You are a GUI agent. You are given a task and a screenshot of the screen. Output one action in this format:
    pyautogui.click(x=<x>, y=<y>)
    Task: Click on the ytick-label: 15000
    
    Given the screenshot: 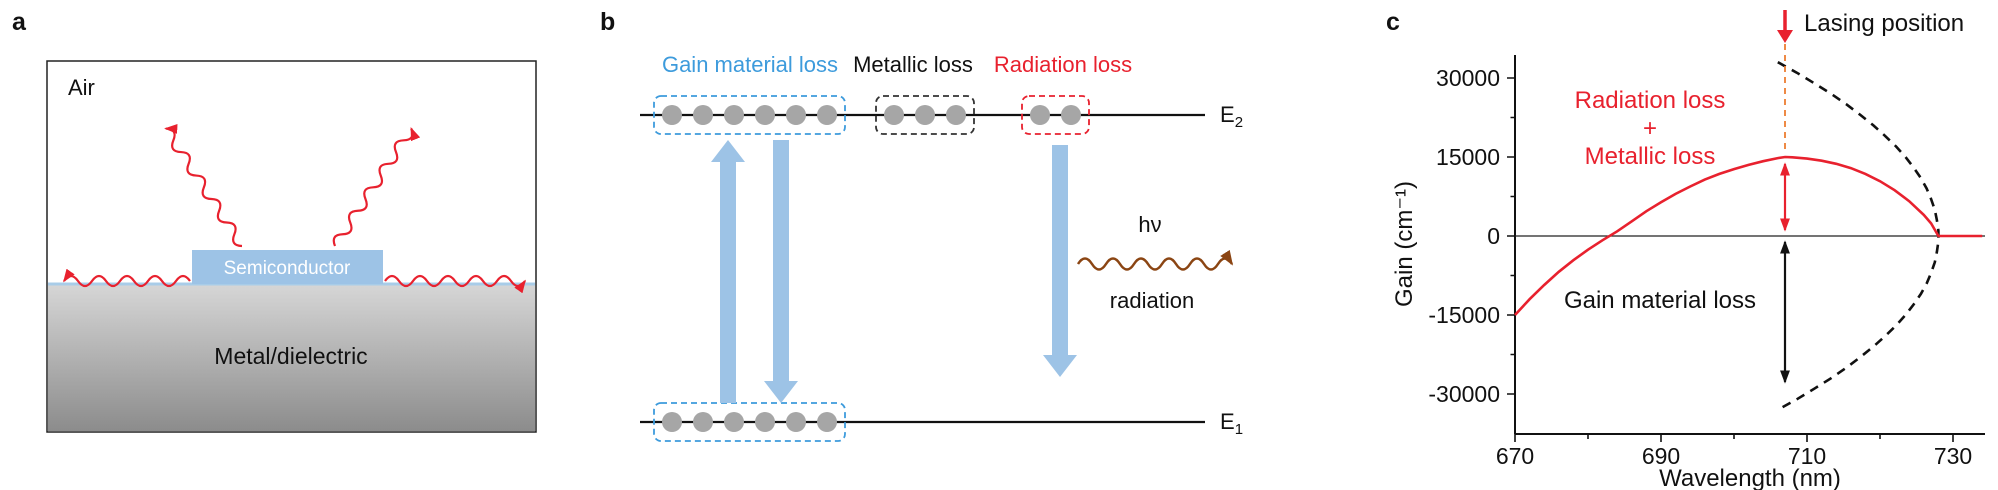 What is the action you would take?
    pyautogui.click(x=1468, y=157)
    